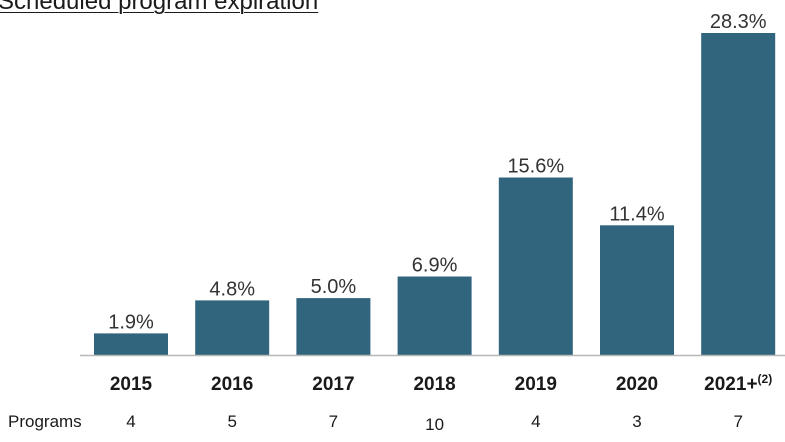  I want to click on value-label: 5.0%, so click(334, 287).